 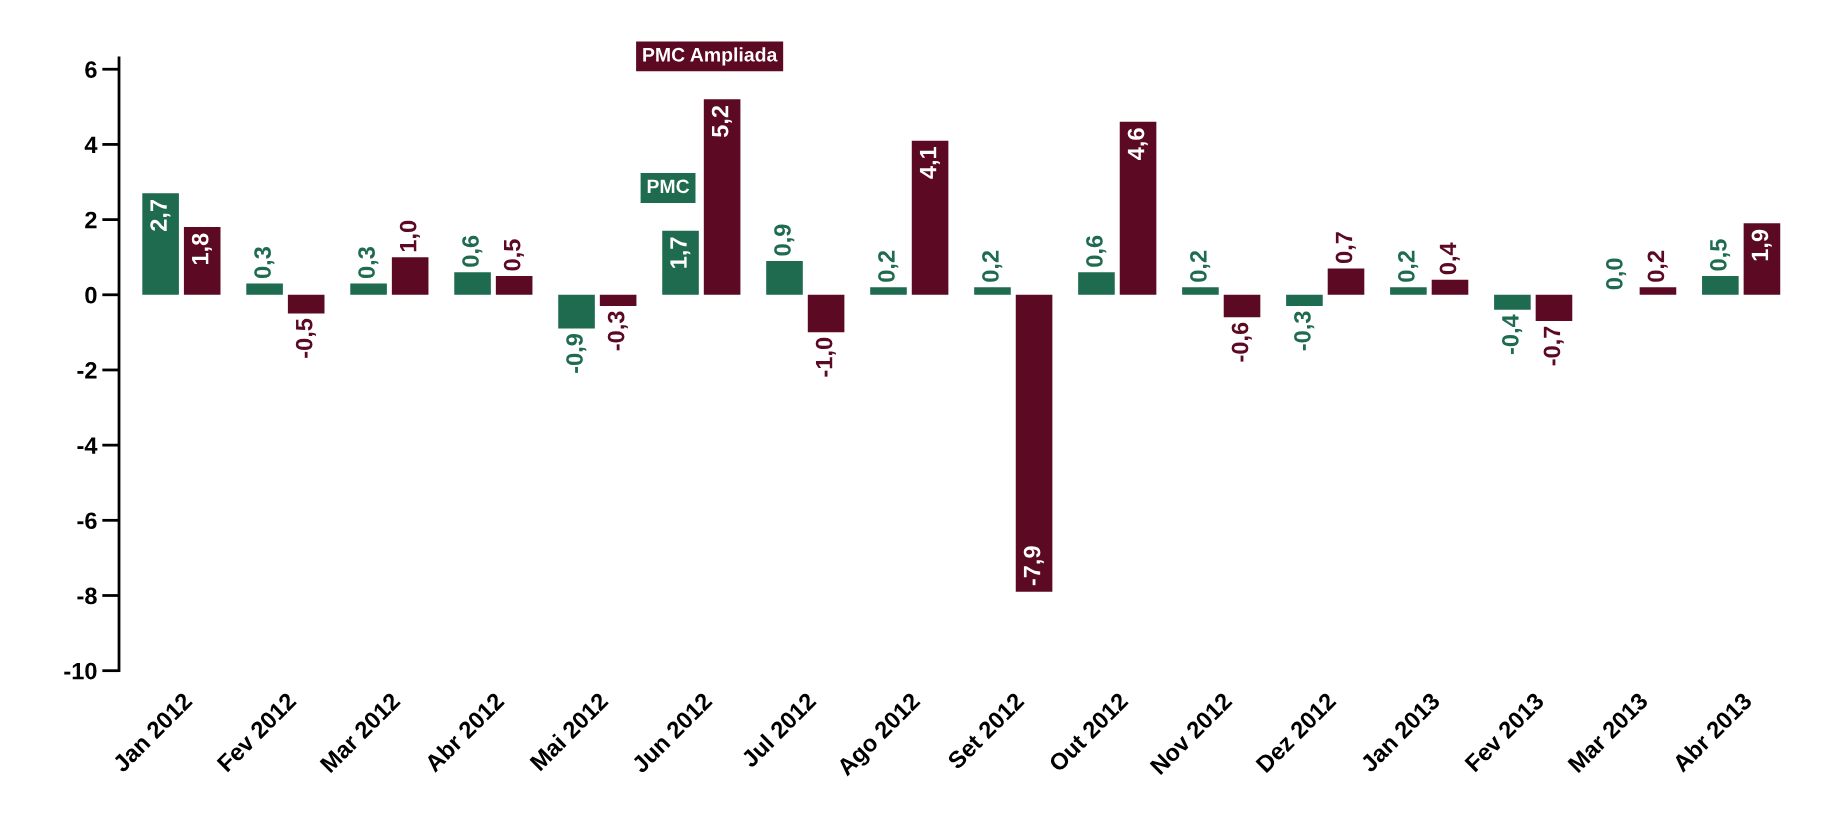 I want to click on y-tick-label: 0, so click(x=91, y=295).